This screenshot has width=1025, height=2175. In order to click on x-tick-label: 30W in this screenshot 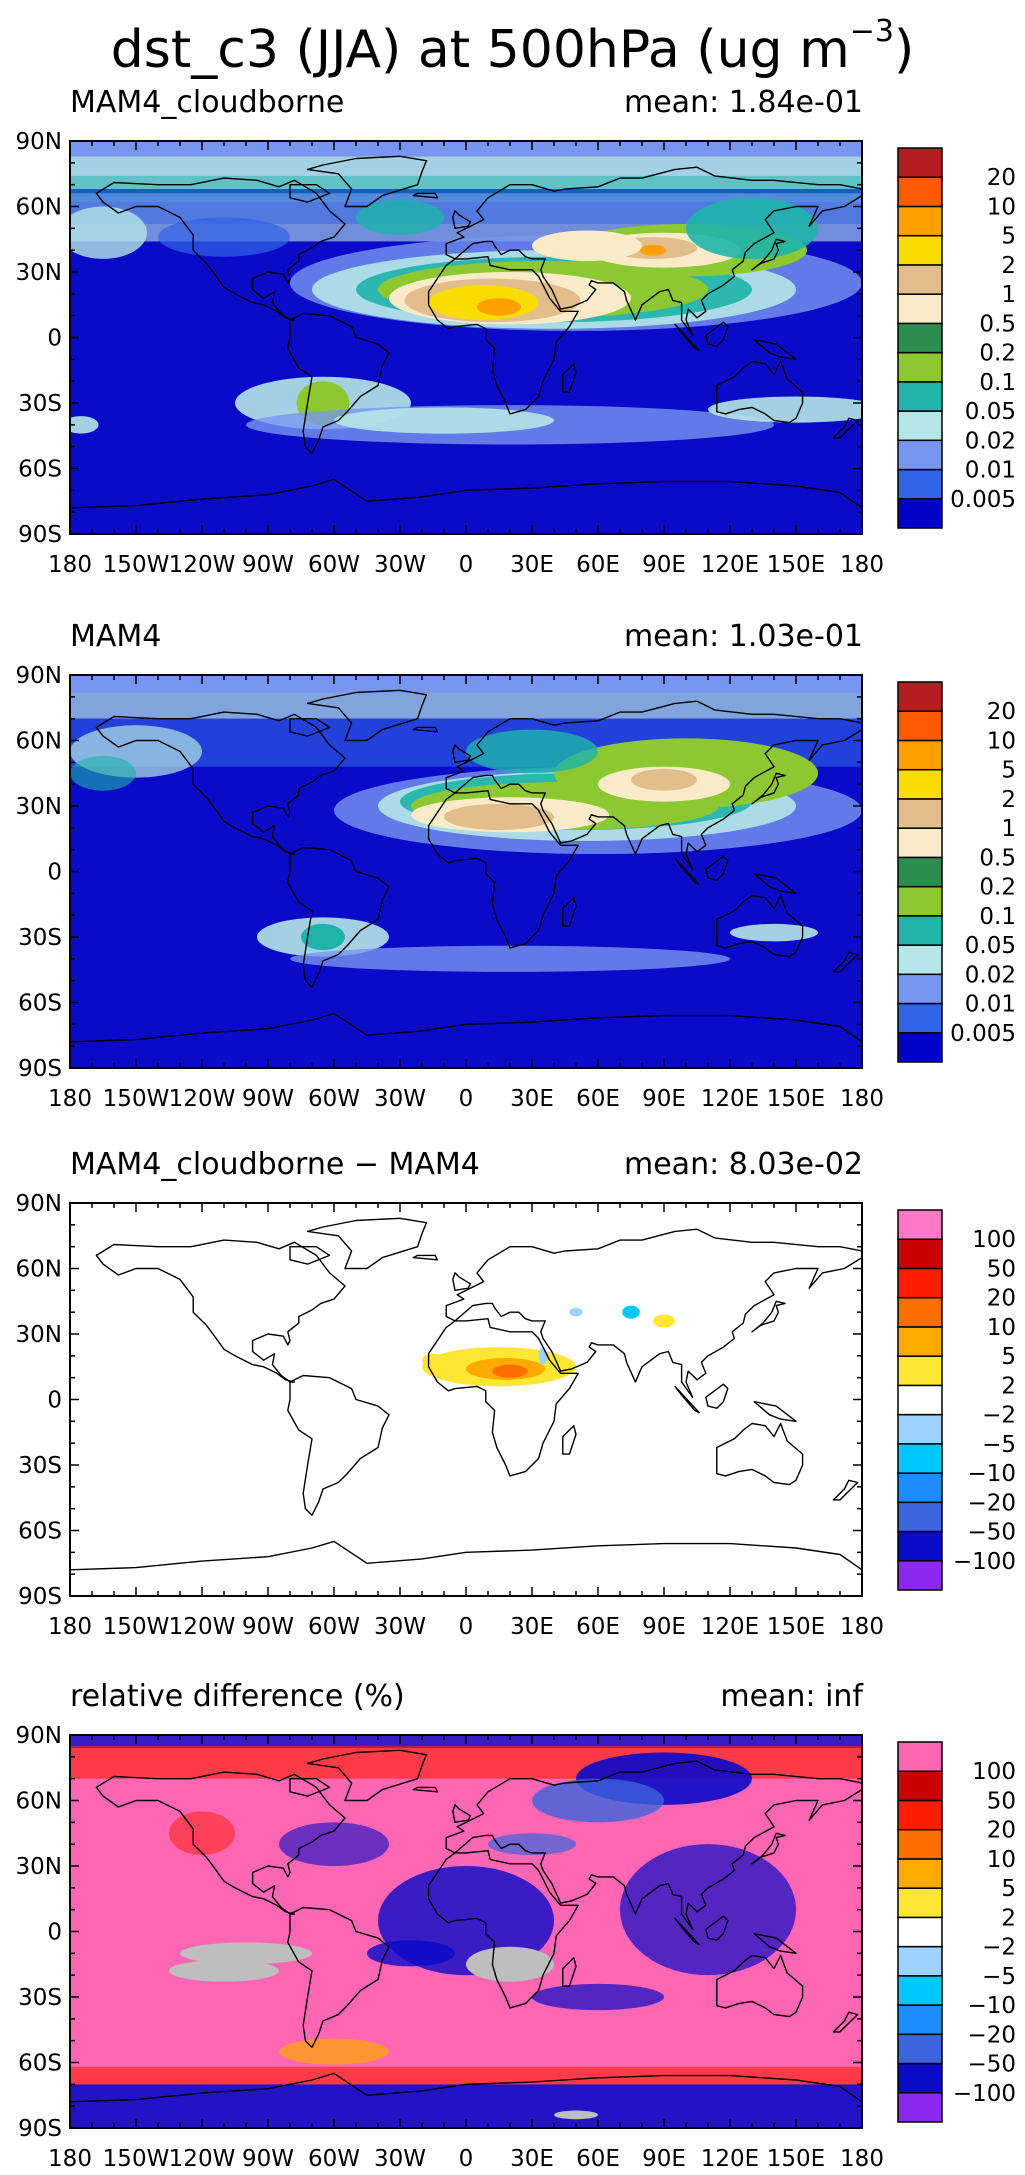, I will do `click(400, 1627)`.